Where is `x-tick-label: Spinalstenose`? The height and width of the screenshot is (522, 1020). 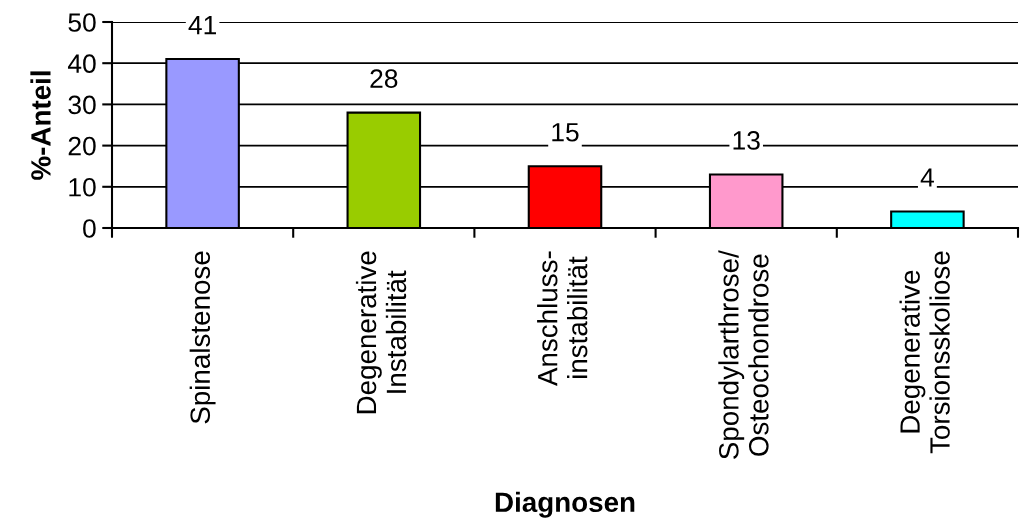 x-tick-label: Spinalstenose is located at coordinates (202, 337).